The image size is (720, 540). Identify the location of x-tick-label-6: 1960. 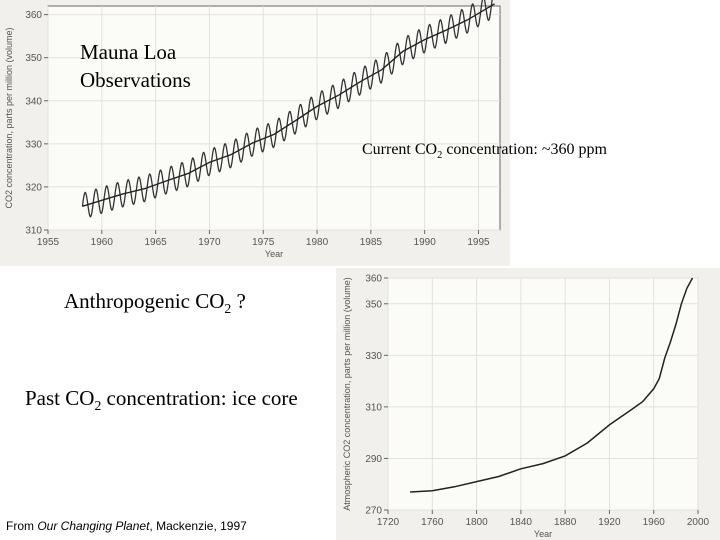
(654, 522).